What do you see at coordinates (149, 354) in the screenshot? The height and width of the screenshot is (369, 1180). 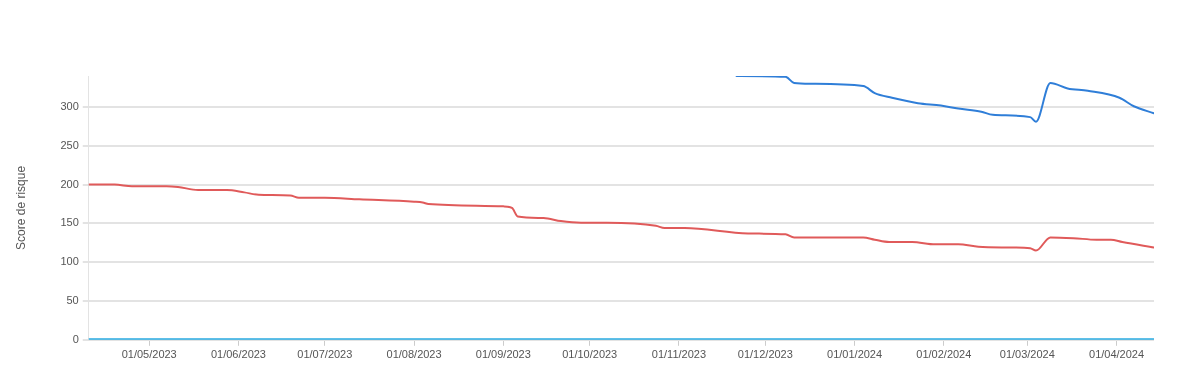 I see `x-tick-label: 01/05/2023` at bounding box center [149, 354].